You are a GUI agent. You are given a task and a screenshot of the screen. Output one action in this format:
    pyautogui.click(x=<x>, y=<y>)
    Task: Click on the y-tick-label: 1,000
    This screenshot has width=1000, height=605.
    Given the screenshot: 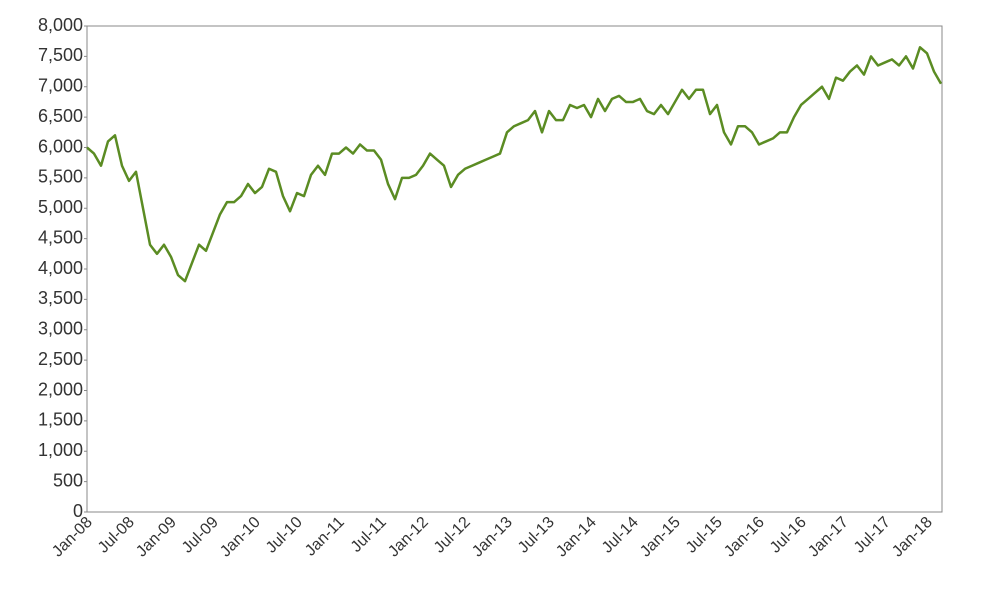 What is the action you would take?
    pyautogui.click(x=60, y=450)
    